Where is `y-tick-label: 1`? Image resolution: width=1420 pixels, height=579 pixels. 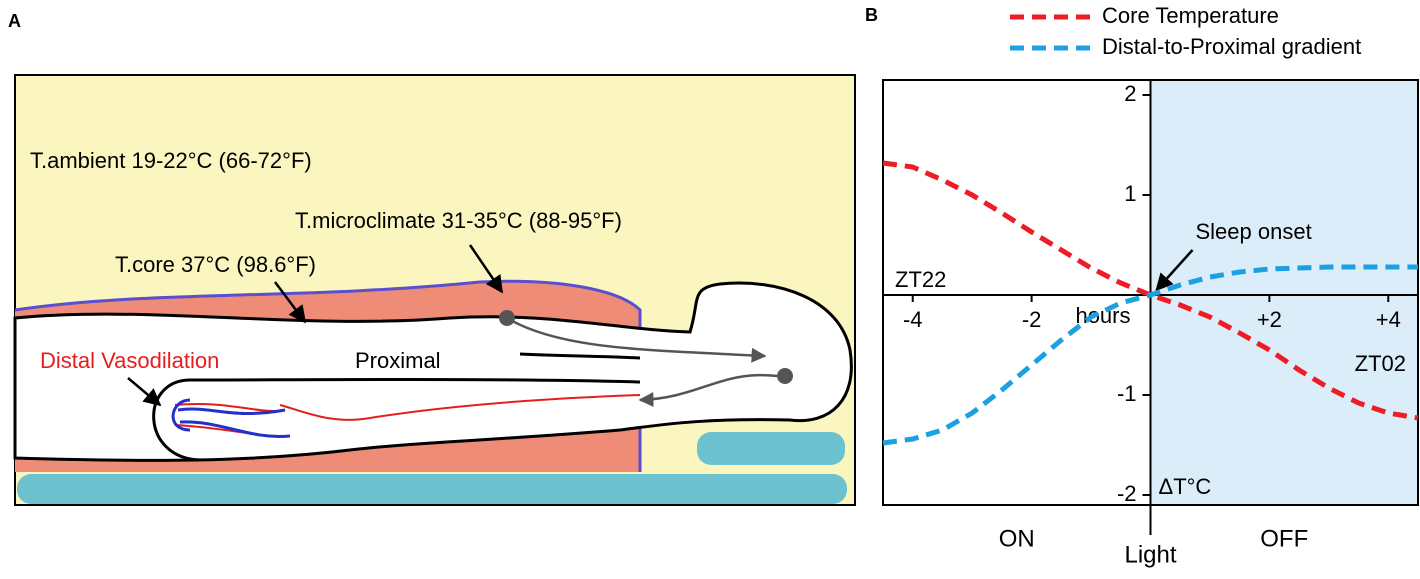 y-tick-label: 1 is located at coordinates (1130, 193).